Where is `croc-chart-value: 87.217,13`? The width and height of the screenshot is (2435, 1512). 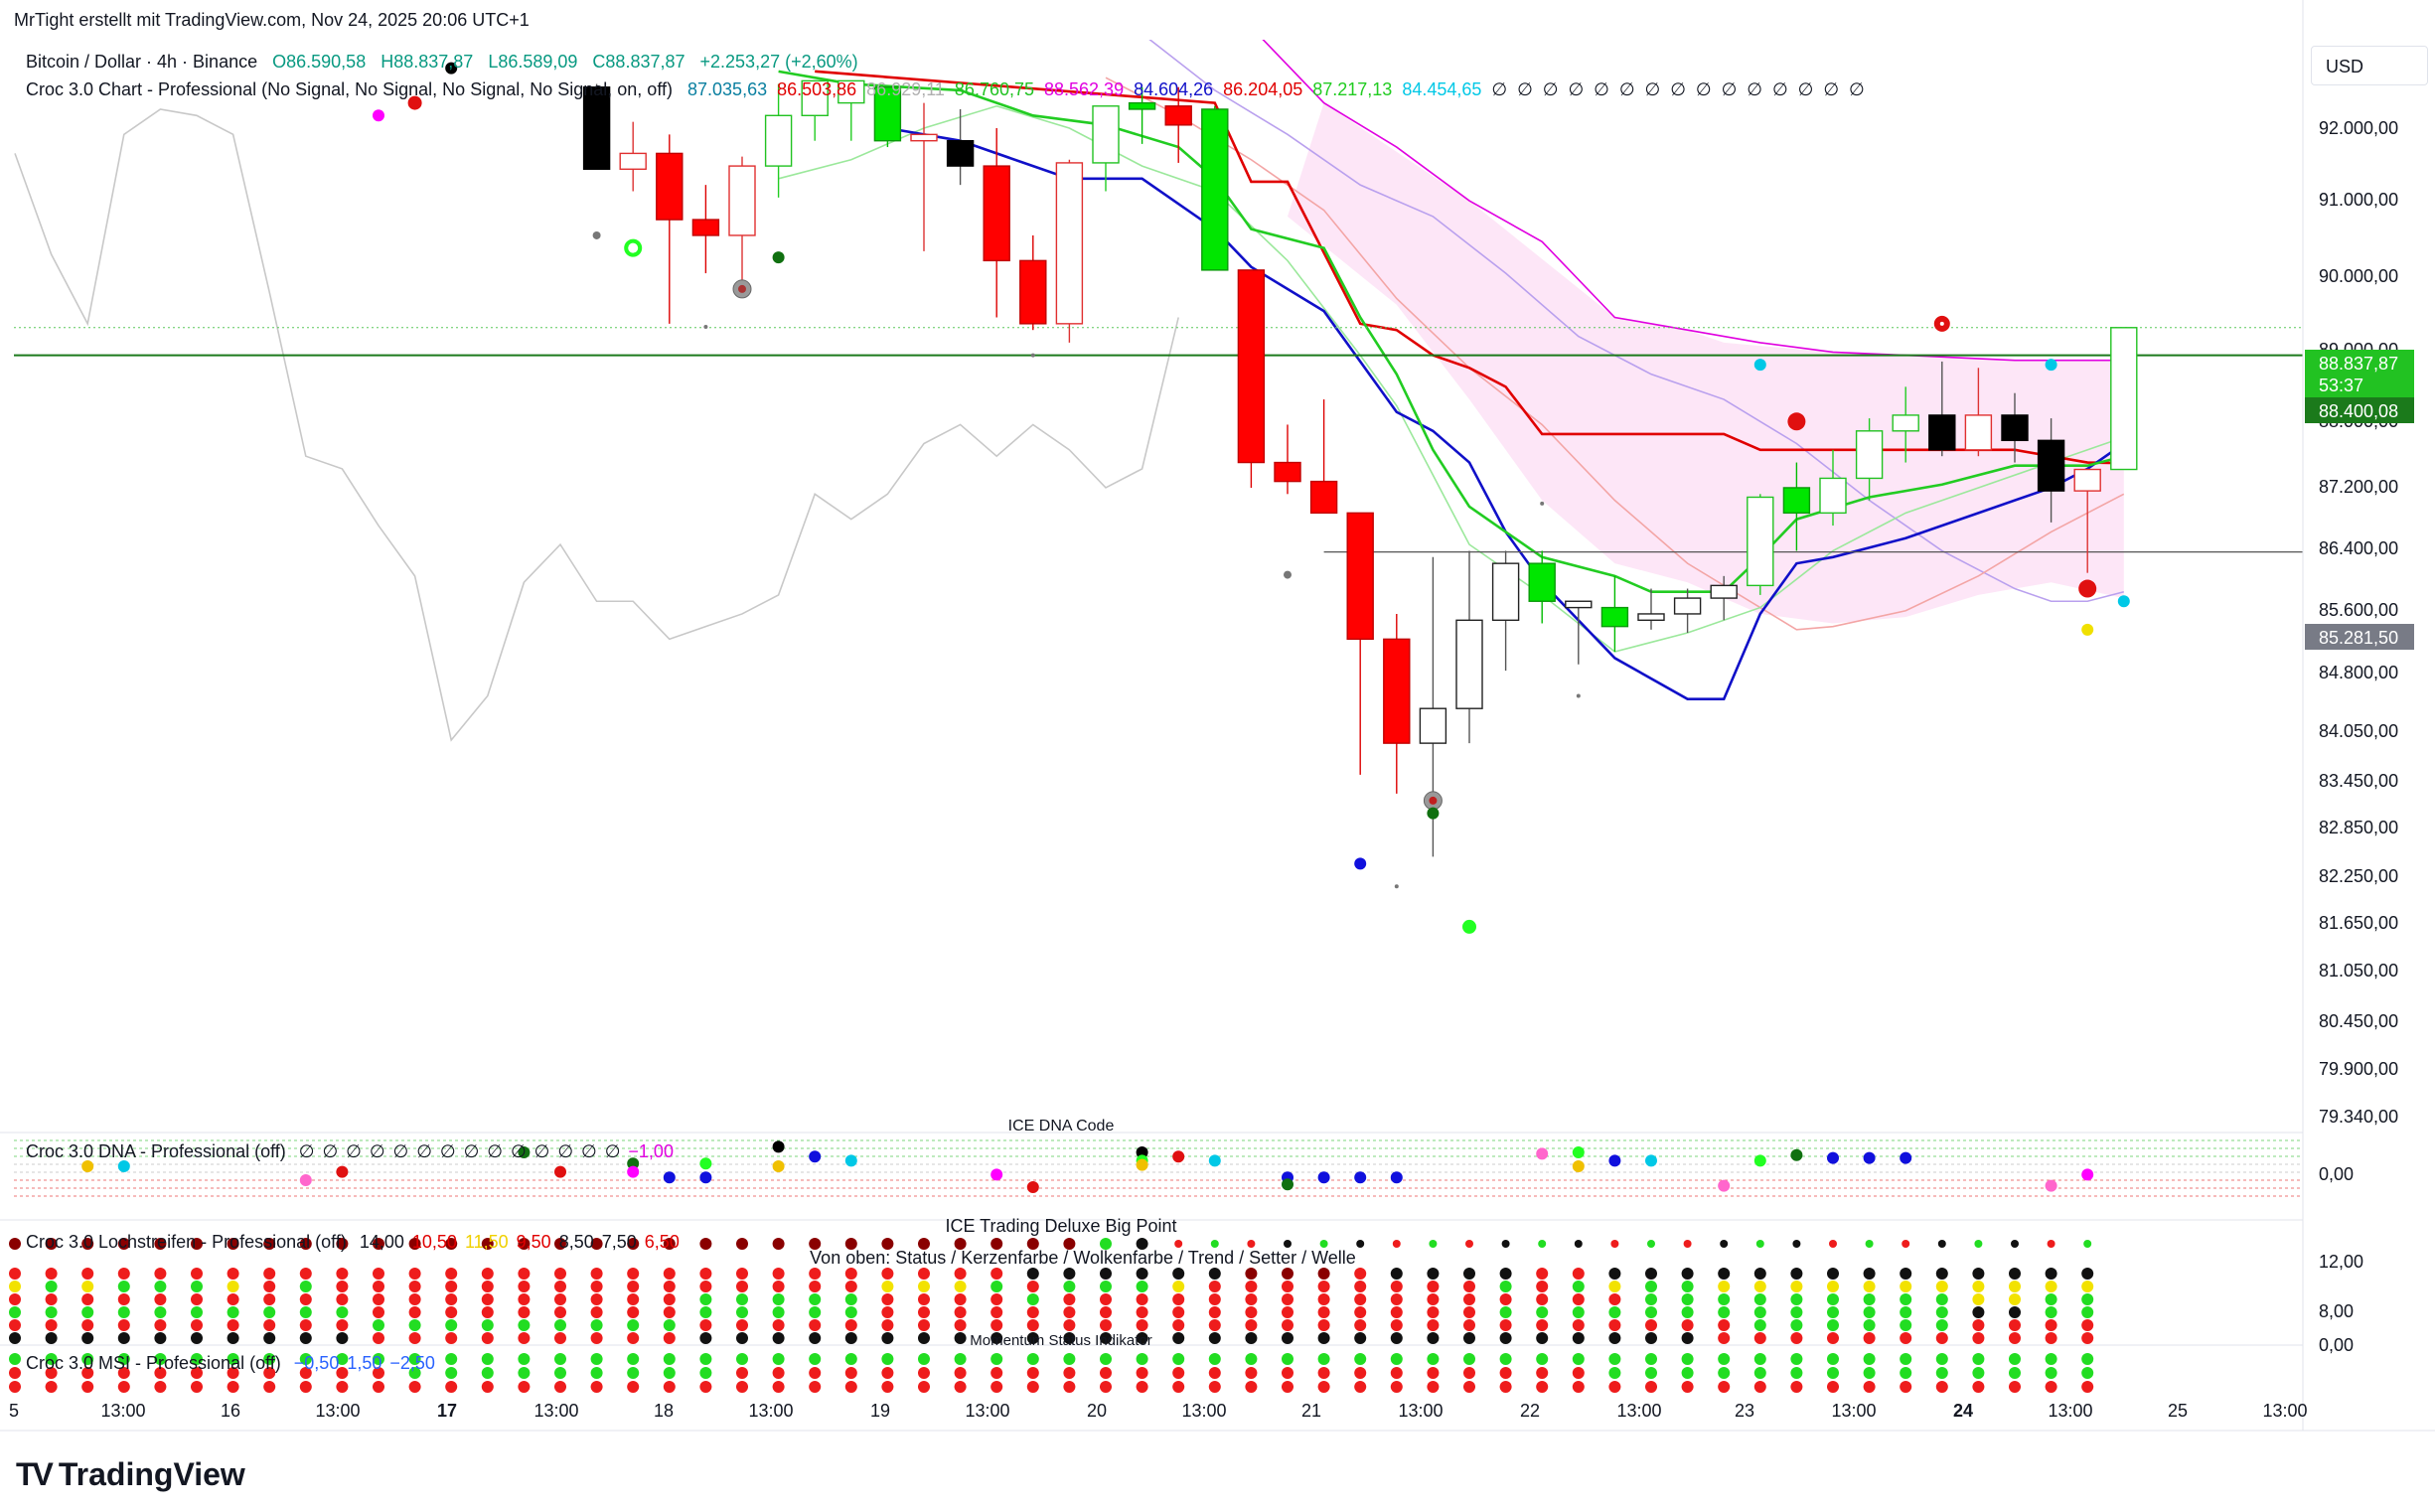 croc-chart-value: 87.217,13 is located at coordinates (1352, 89).